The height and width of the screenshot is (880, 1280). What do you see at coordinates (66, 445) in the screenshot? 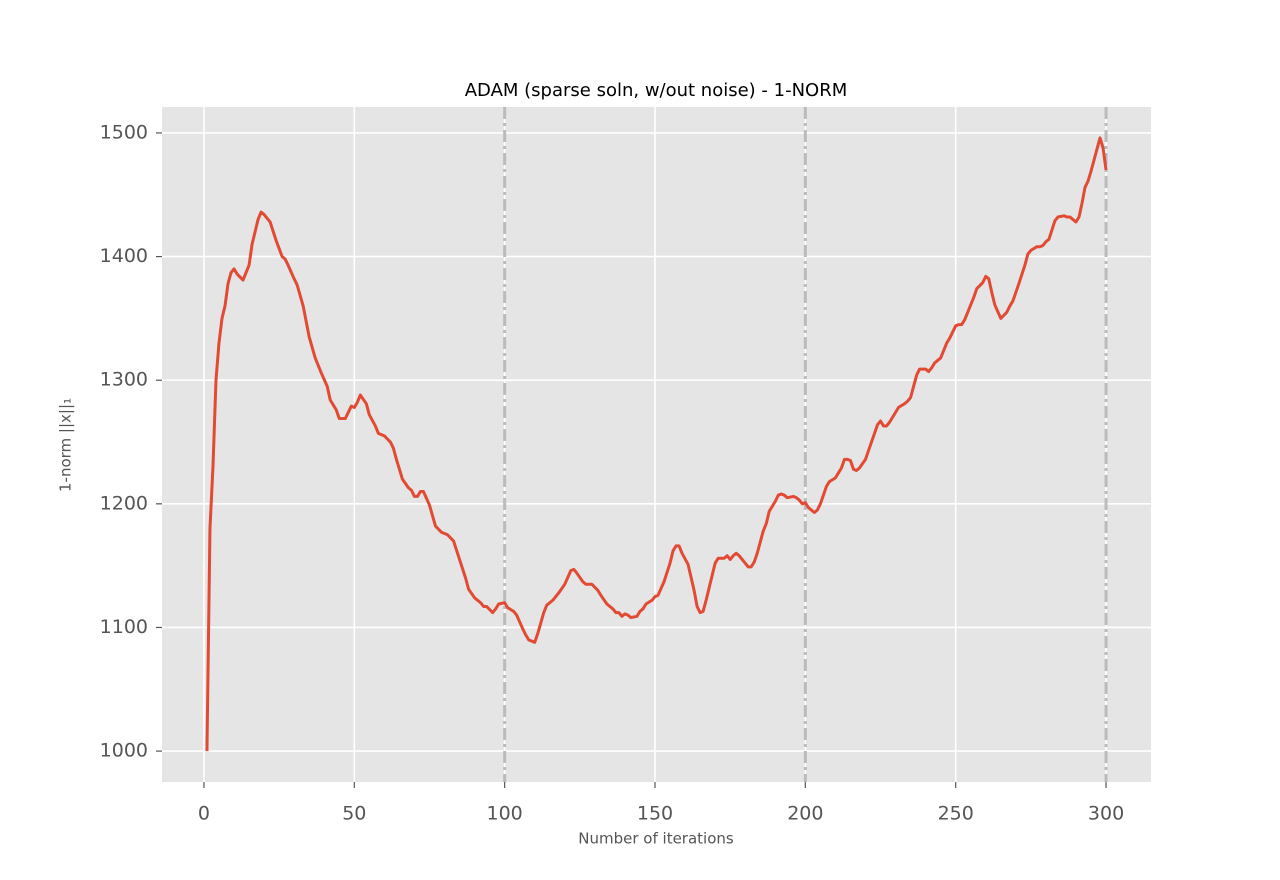
I see `y-axis-label: 1-norm ||x||₁` at bounding box center [66, 445].